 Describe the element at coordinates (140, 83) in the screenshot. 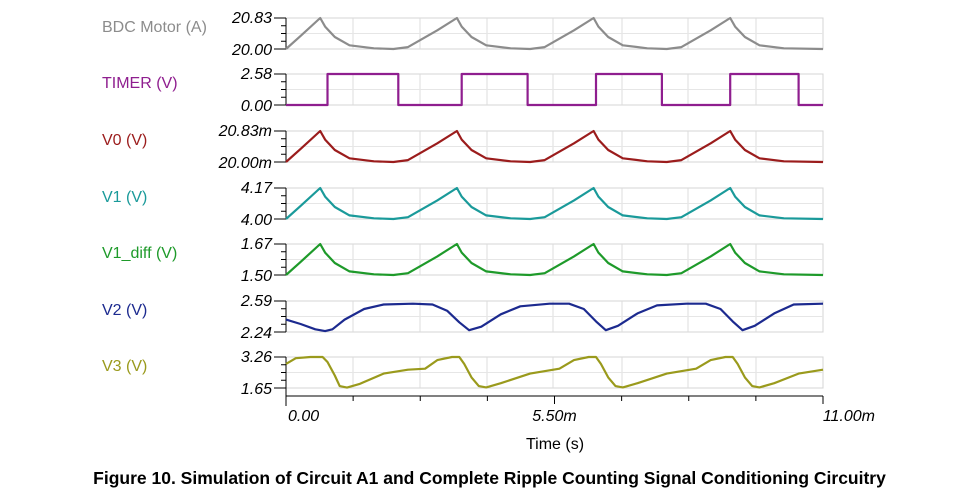

I see `series-label: TIMER (V)` at that location.